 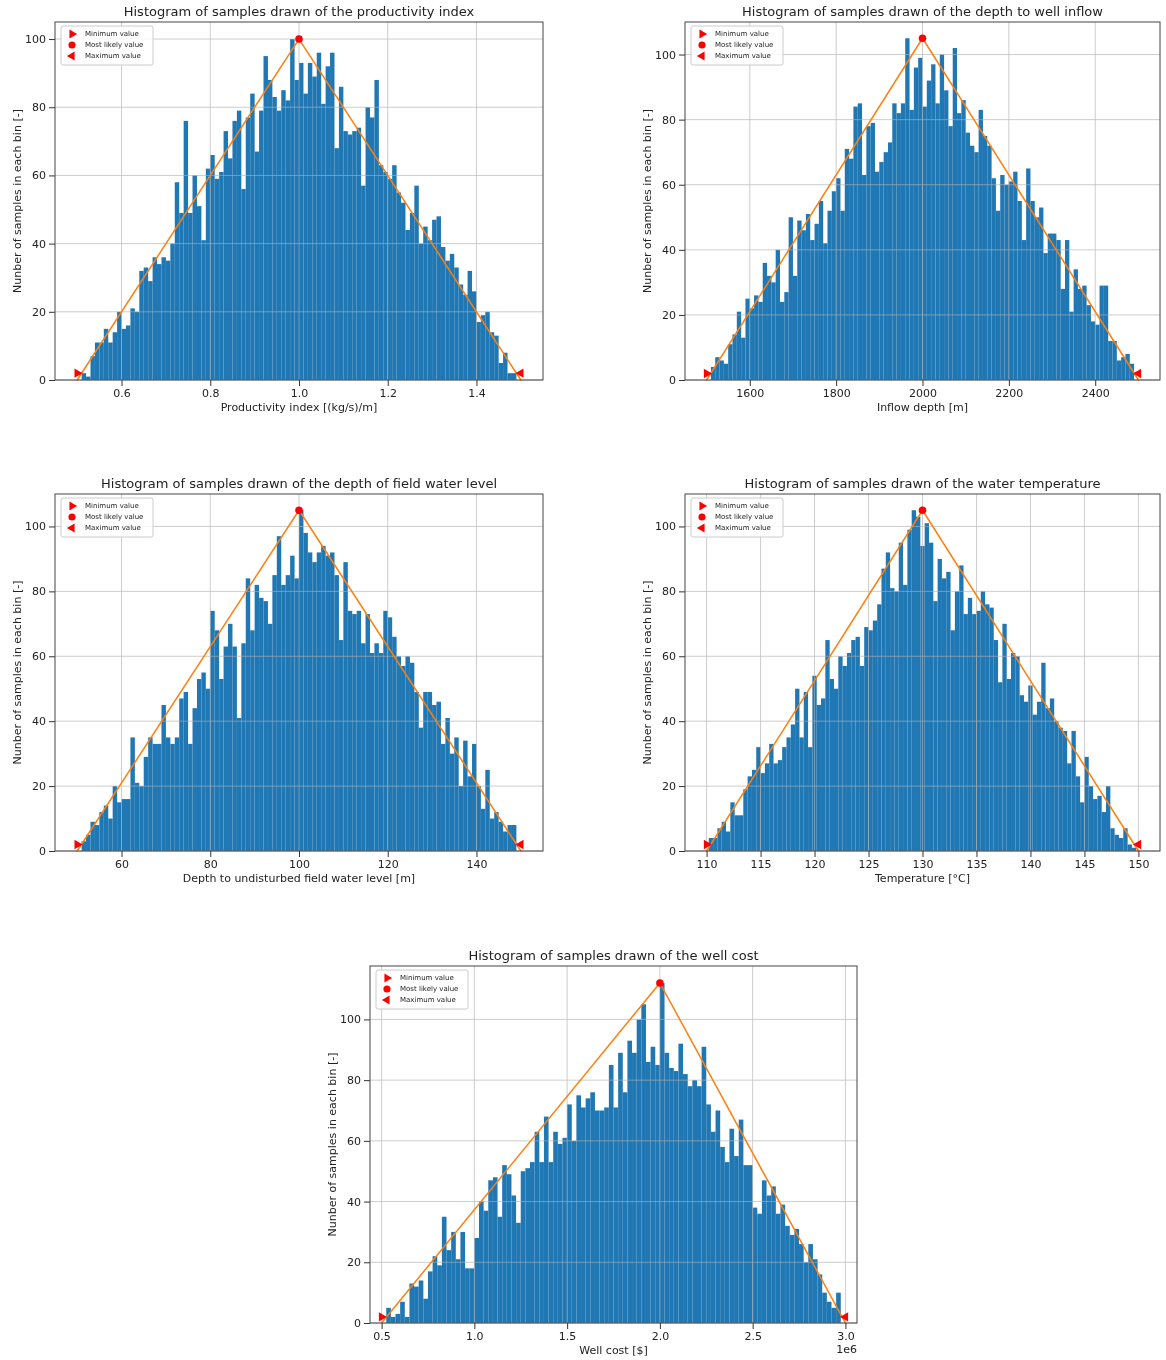 I want to click on chart-title: Histogram of samples drawn of the water temperature, so click(x=922, y=483).